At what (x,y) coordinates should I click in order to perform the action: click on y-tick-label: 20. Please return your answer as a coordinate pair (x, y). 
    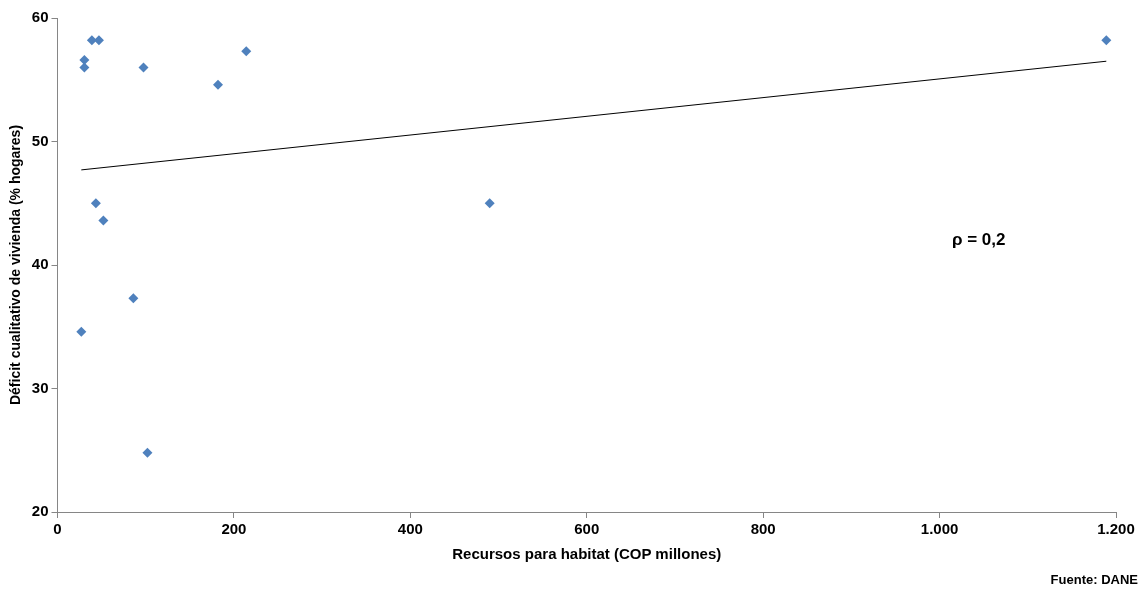
    Looking at the image, I should click on (40, 511).